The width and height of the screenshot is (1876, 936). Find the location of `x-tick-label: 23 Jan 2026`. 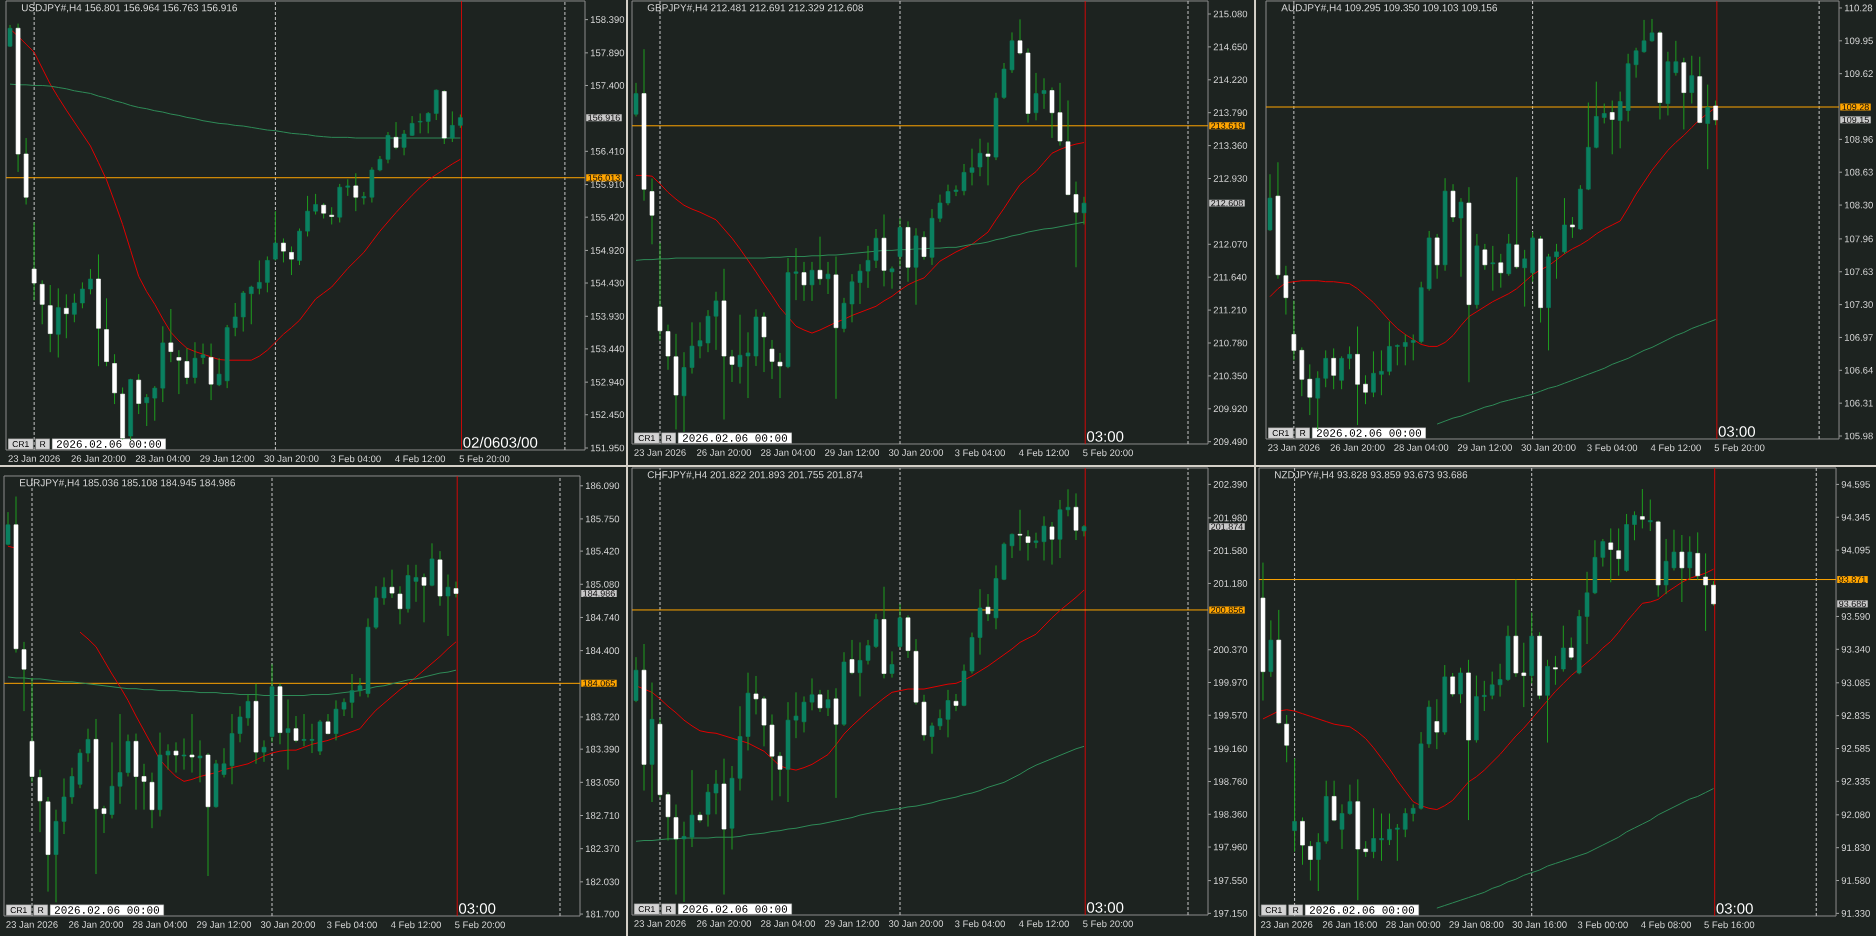

x-tick-label: 23 Jan 2026 is located at coordinates (1287, 924).